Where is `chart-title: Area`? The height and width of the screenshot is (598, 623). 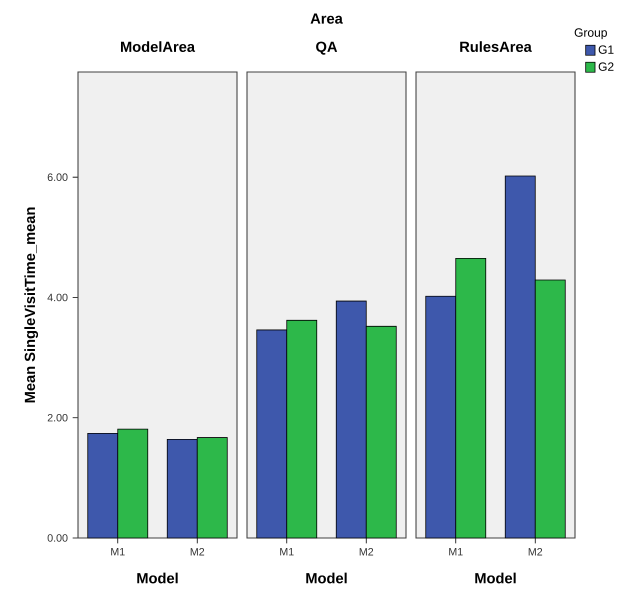
chart-title: Area is located at coordinates (326, 19).